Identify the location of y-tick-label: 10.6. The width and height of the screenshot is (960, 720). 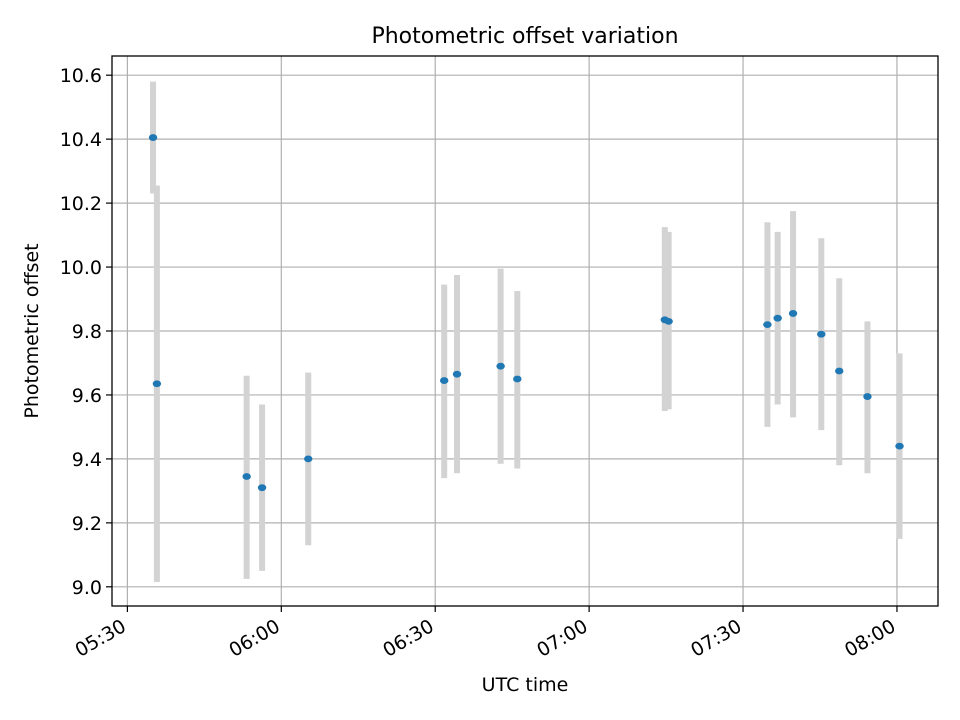
(81, 76).